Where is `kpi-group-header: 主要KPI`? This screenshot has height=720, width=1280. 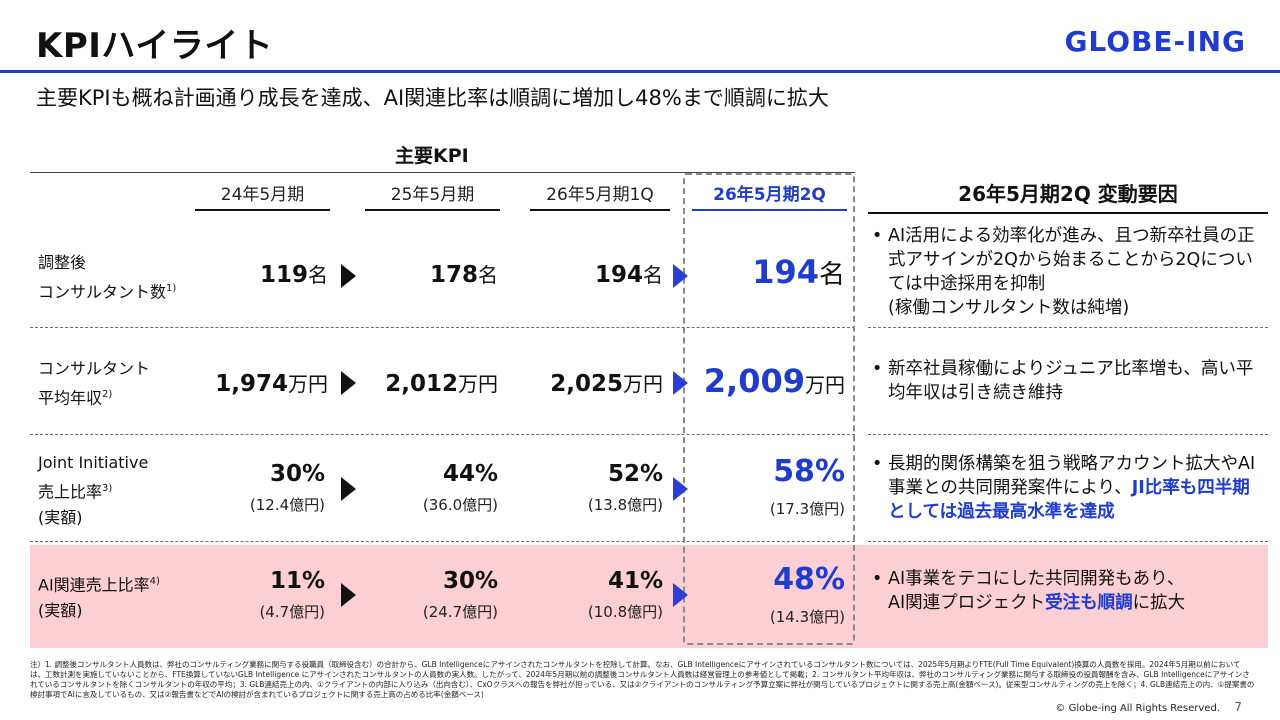
kpi-group-header: 主要KPI is located at coordinates (432, 156).